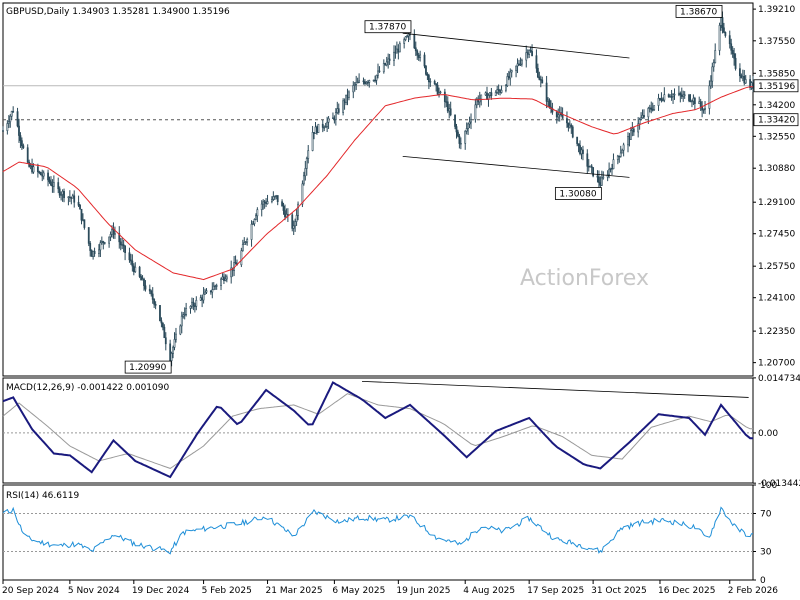  Describe the element at coordinates (489, 591) in the screenshot. I see `date-tick-label: 4 Aug 2025` at that location.